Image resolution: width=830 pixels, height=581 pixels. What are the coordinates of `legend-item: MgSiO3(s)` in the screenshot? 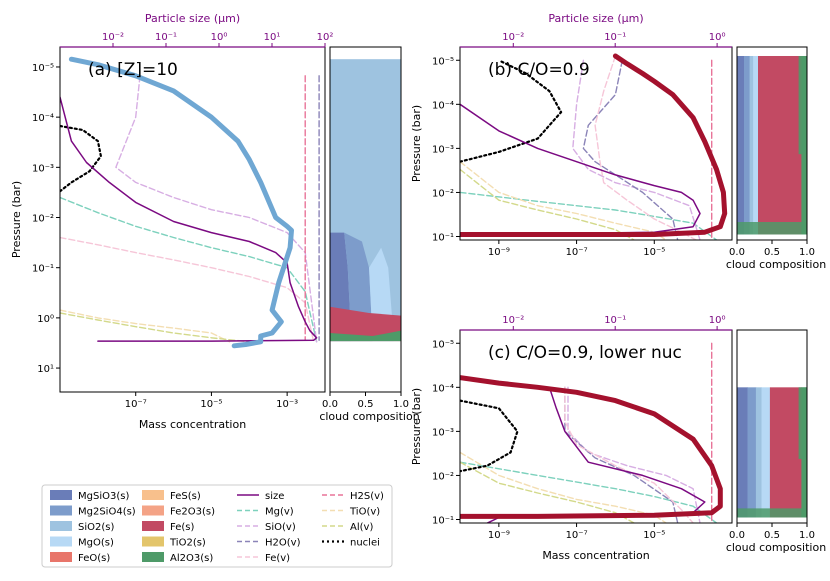 It's located at (89, 496).